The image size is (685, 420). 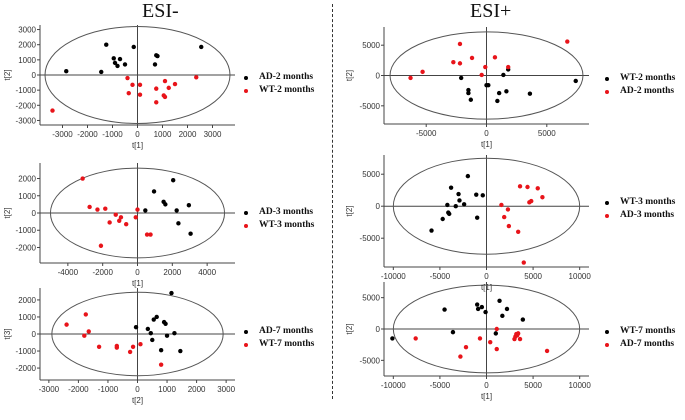 What do you see at coordinates (279, 219) in the screenshot?
I see `legend-esi-neg-3m: AD-3 months WT-3 months` at bounding box center [279, 219].